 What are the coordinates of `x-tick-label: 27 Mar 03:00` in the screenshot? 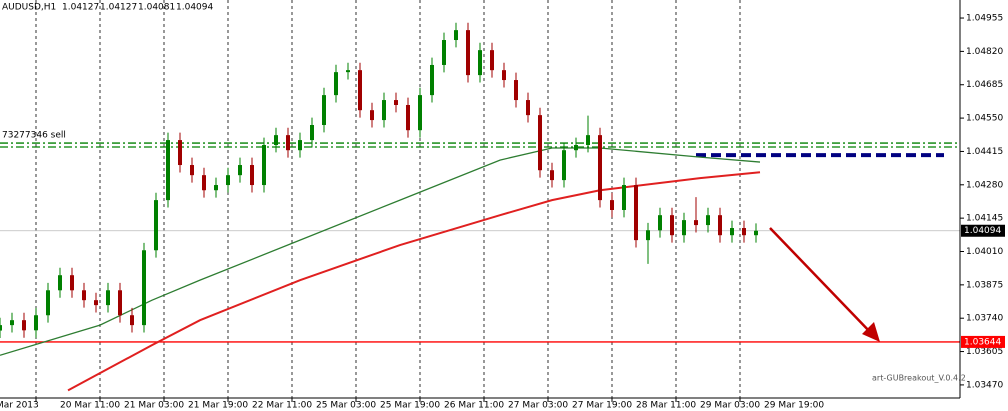 It's located at (538, 406).